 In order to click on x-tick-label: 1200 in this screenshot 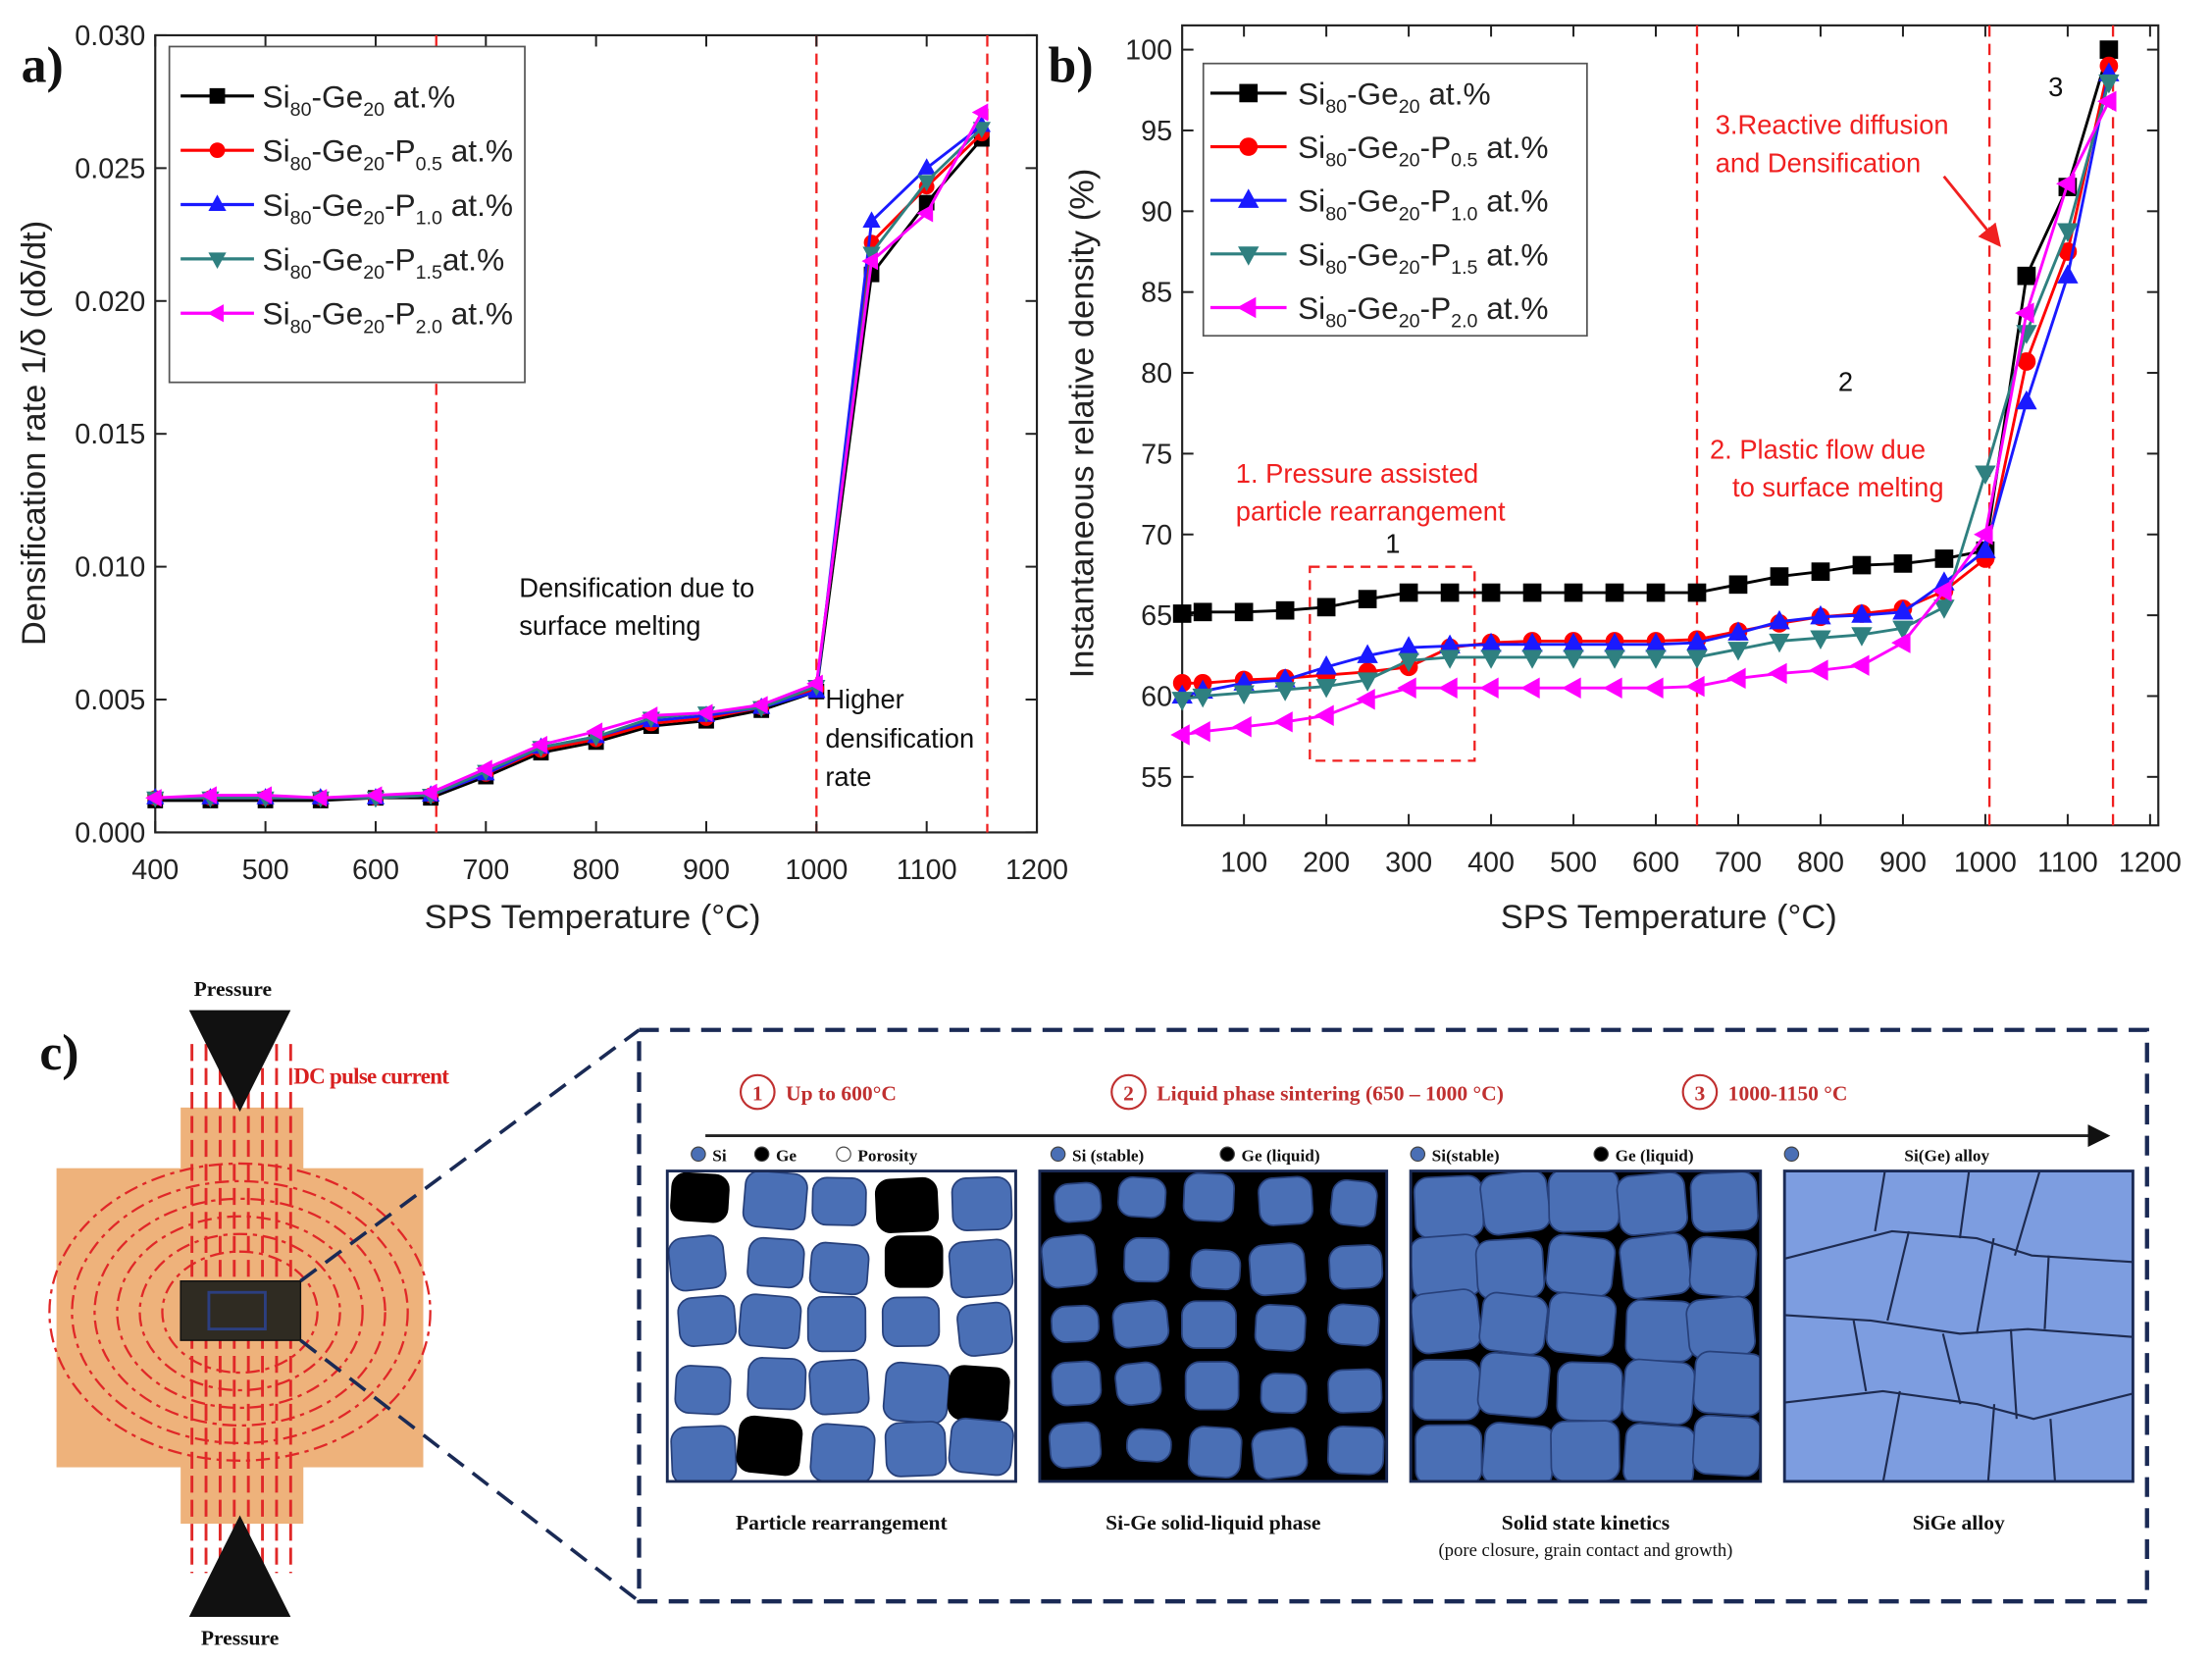, I will do `click(2150, 863)`.